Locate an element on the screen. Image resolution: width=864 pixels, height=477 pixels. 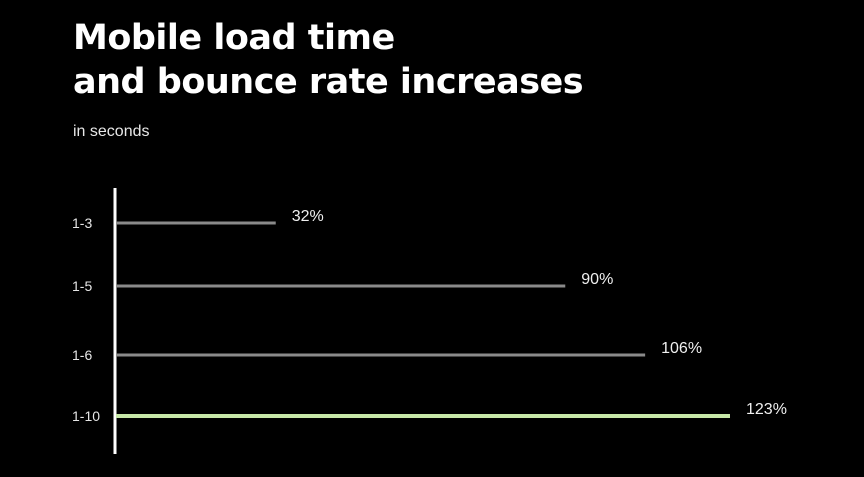
y-tick-label: 1-6 is located at coordinates (82, 355).